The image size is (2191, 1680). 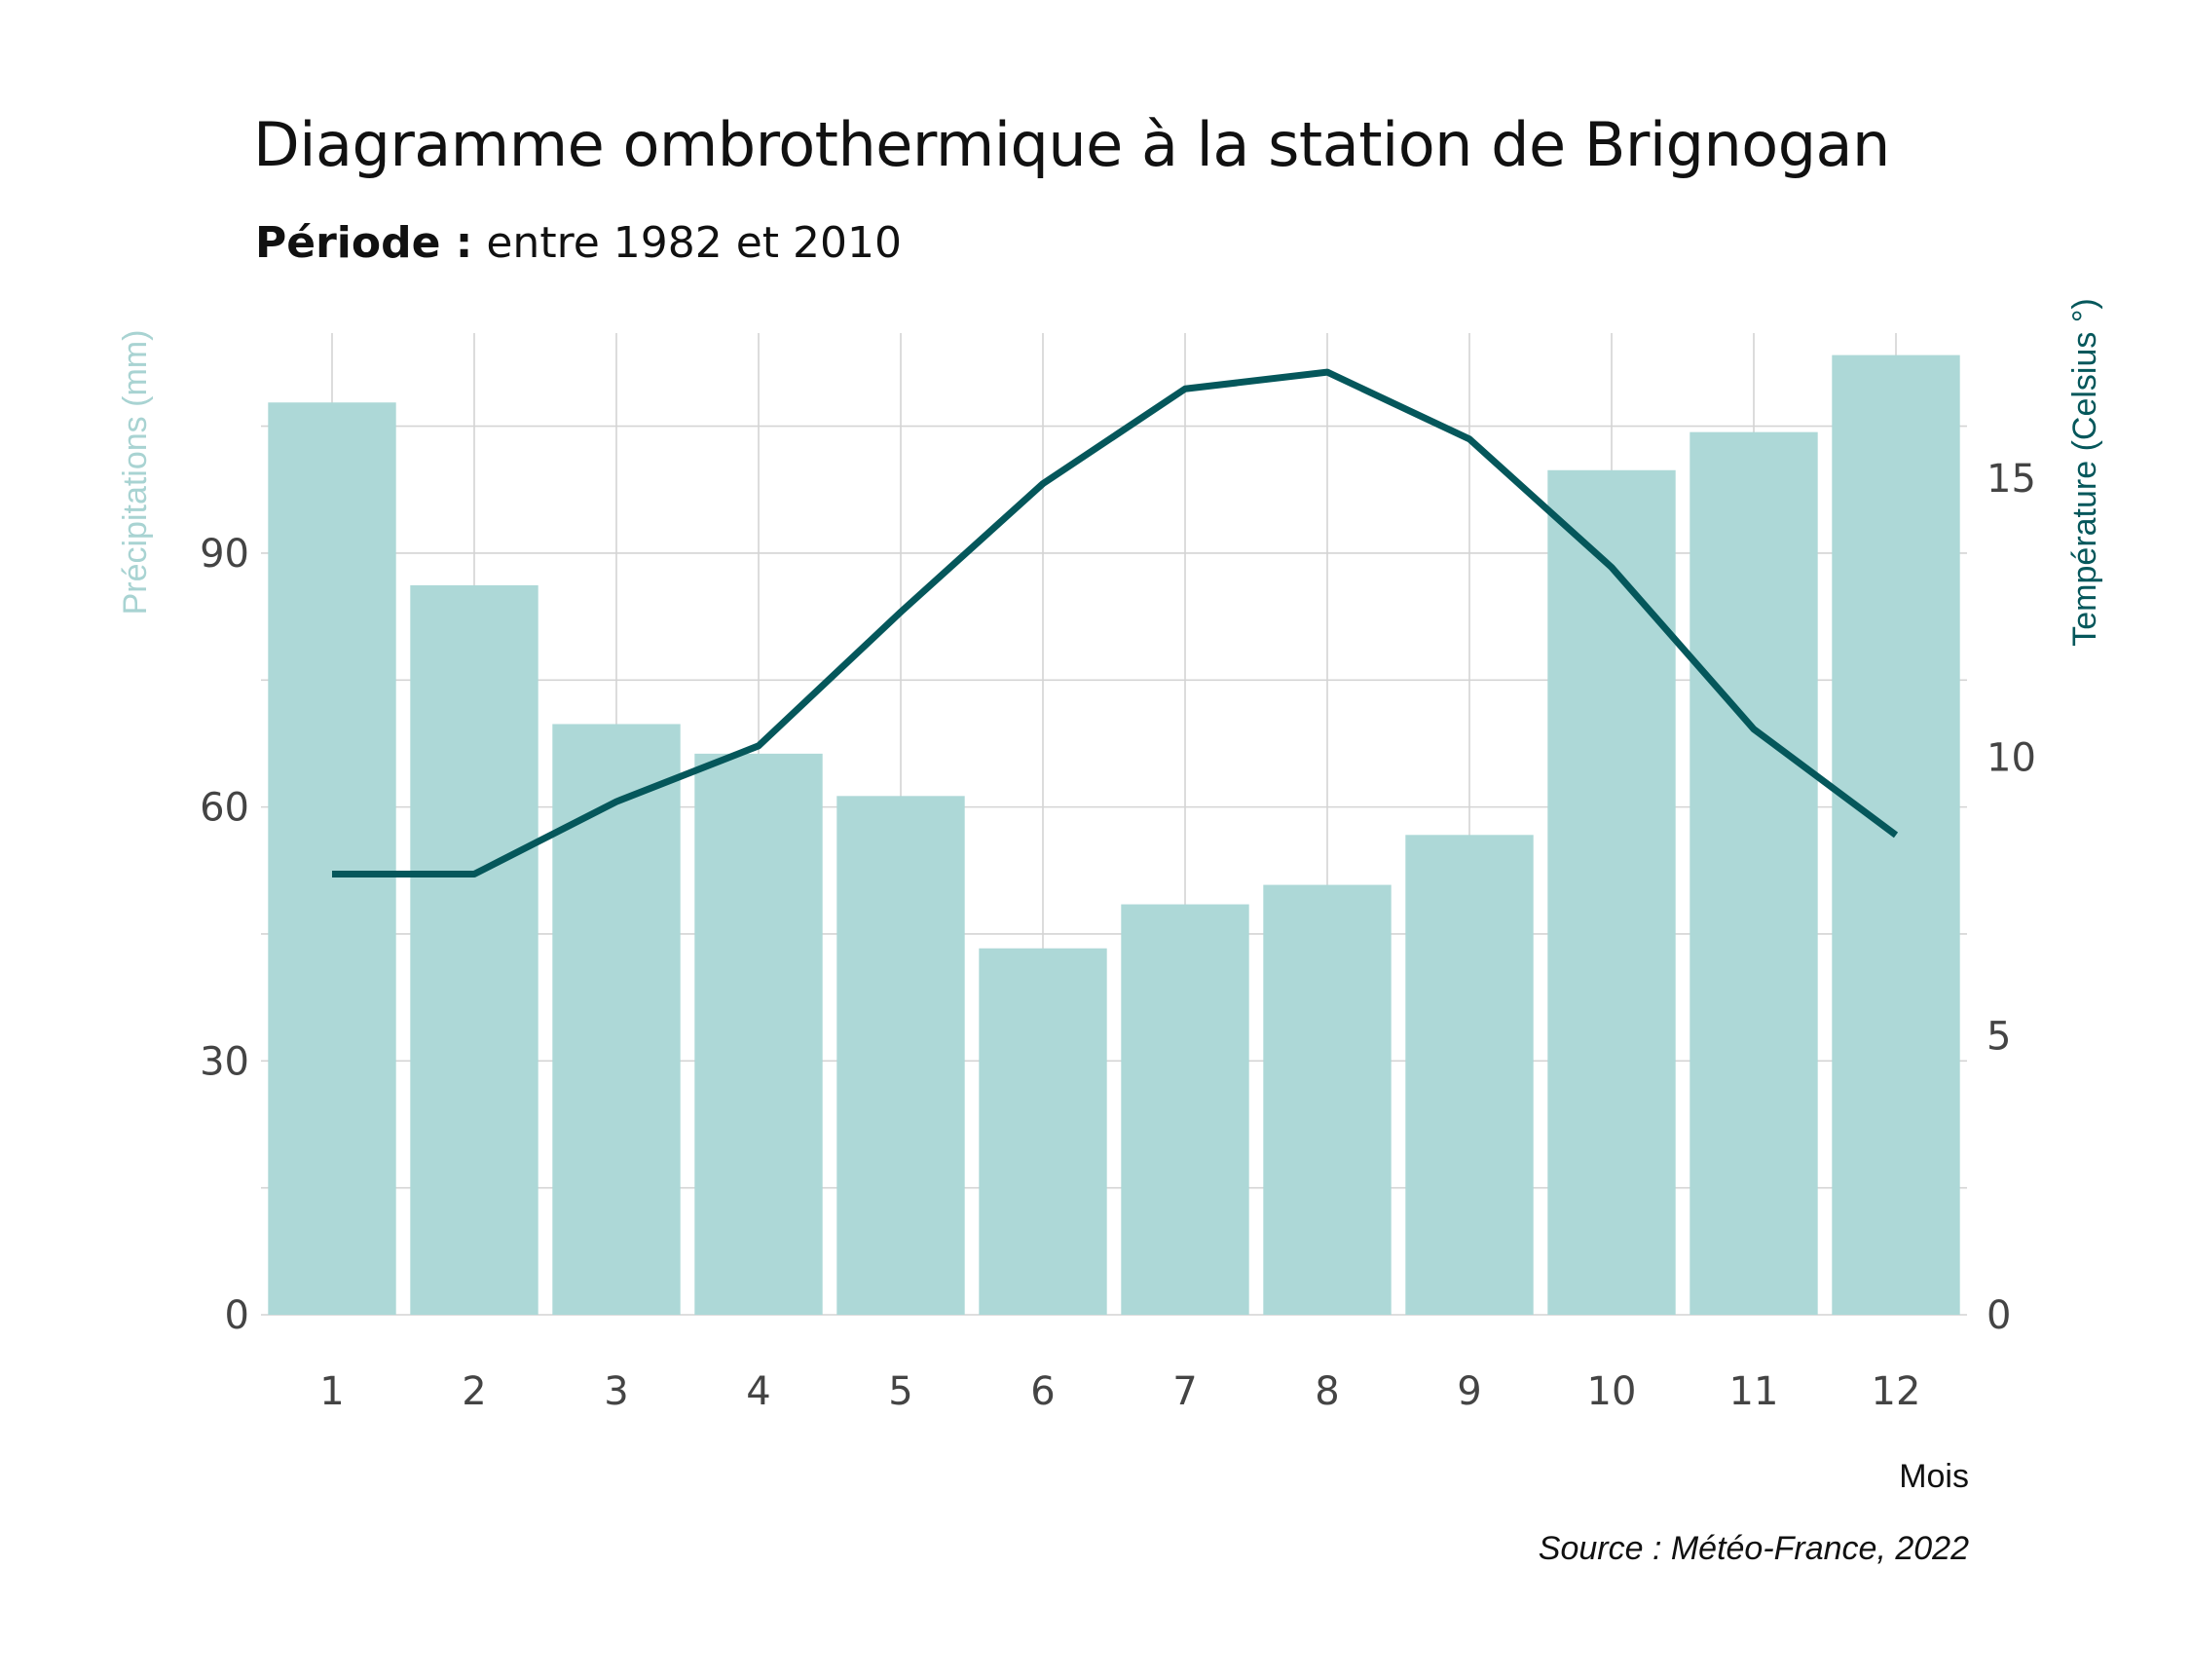 What do you see at coordinates (694, 243) in the screenshot?
I see `subtitle-text: entre 1982 et 2010` at bounding box center [694, 243].